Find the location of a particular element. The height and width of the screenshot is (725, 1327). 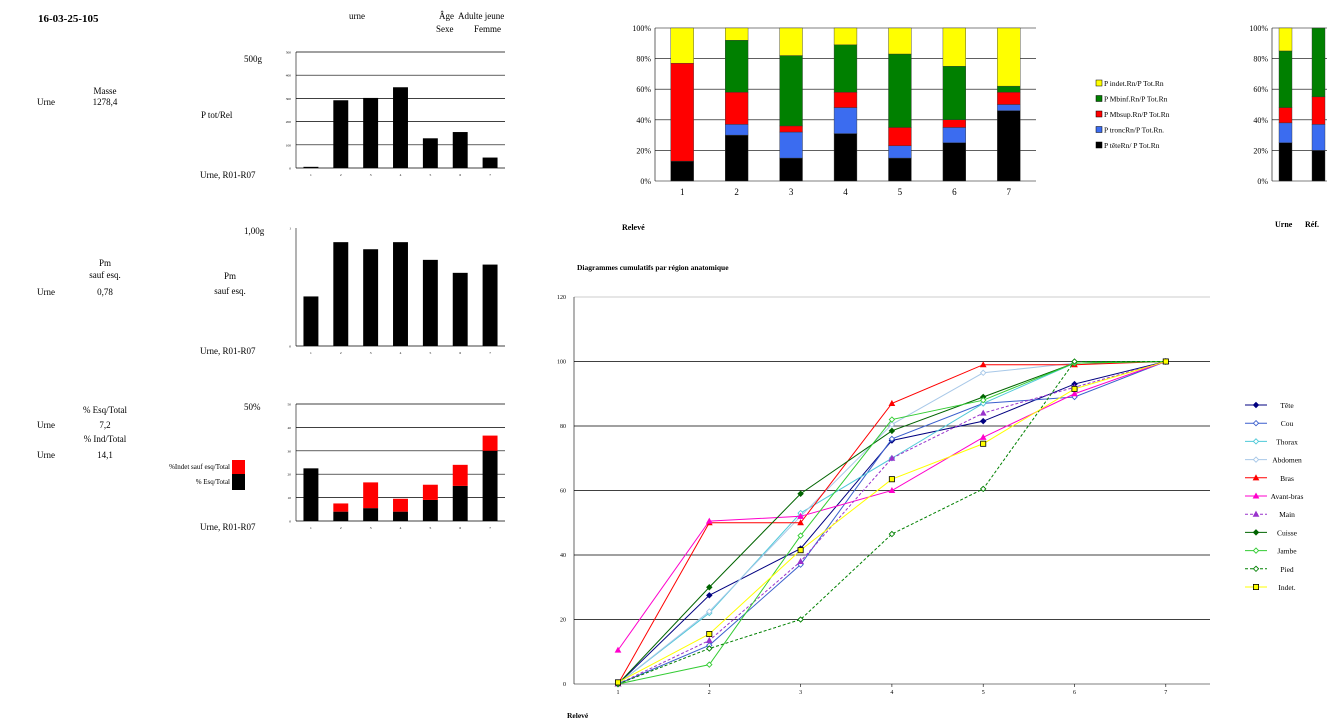

esq-title: % Esq/Total is located at coordinates (105, 410).